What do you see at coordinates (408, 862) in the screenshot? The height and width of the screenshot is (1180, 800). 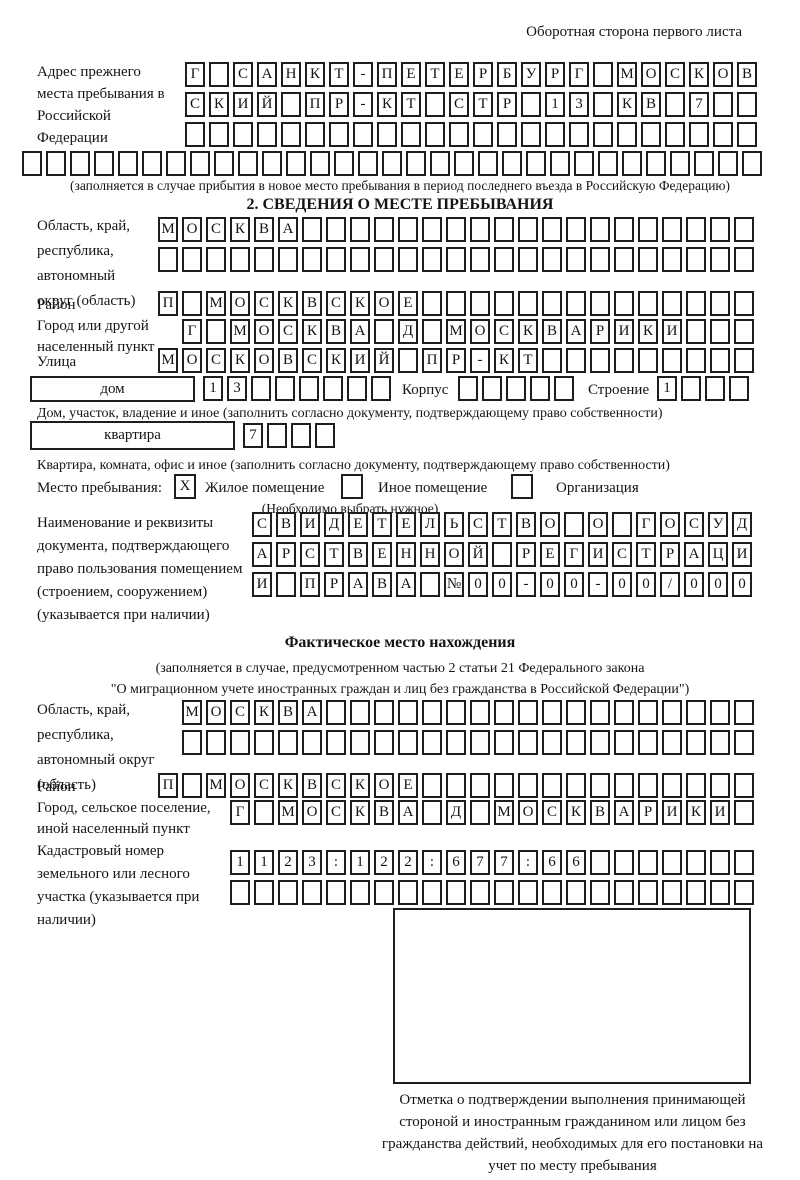 I see `form-cell: 2` at bounding box center [408, 862].